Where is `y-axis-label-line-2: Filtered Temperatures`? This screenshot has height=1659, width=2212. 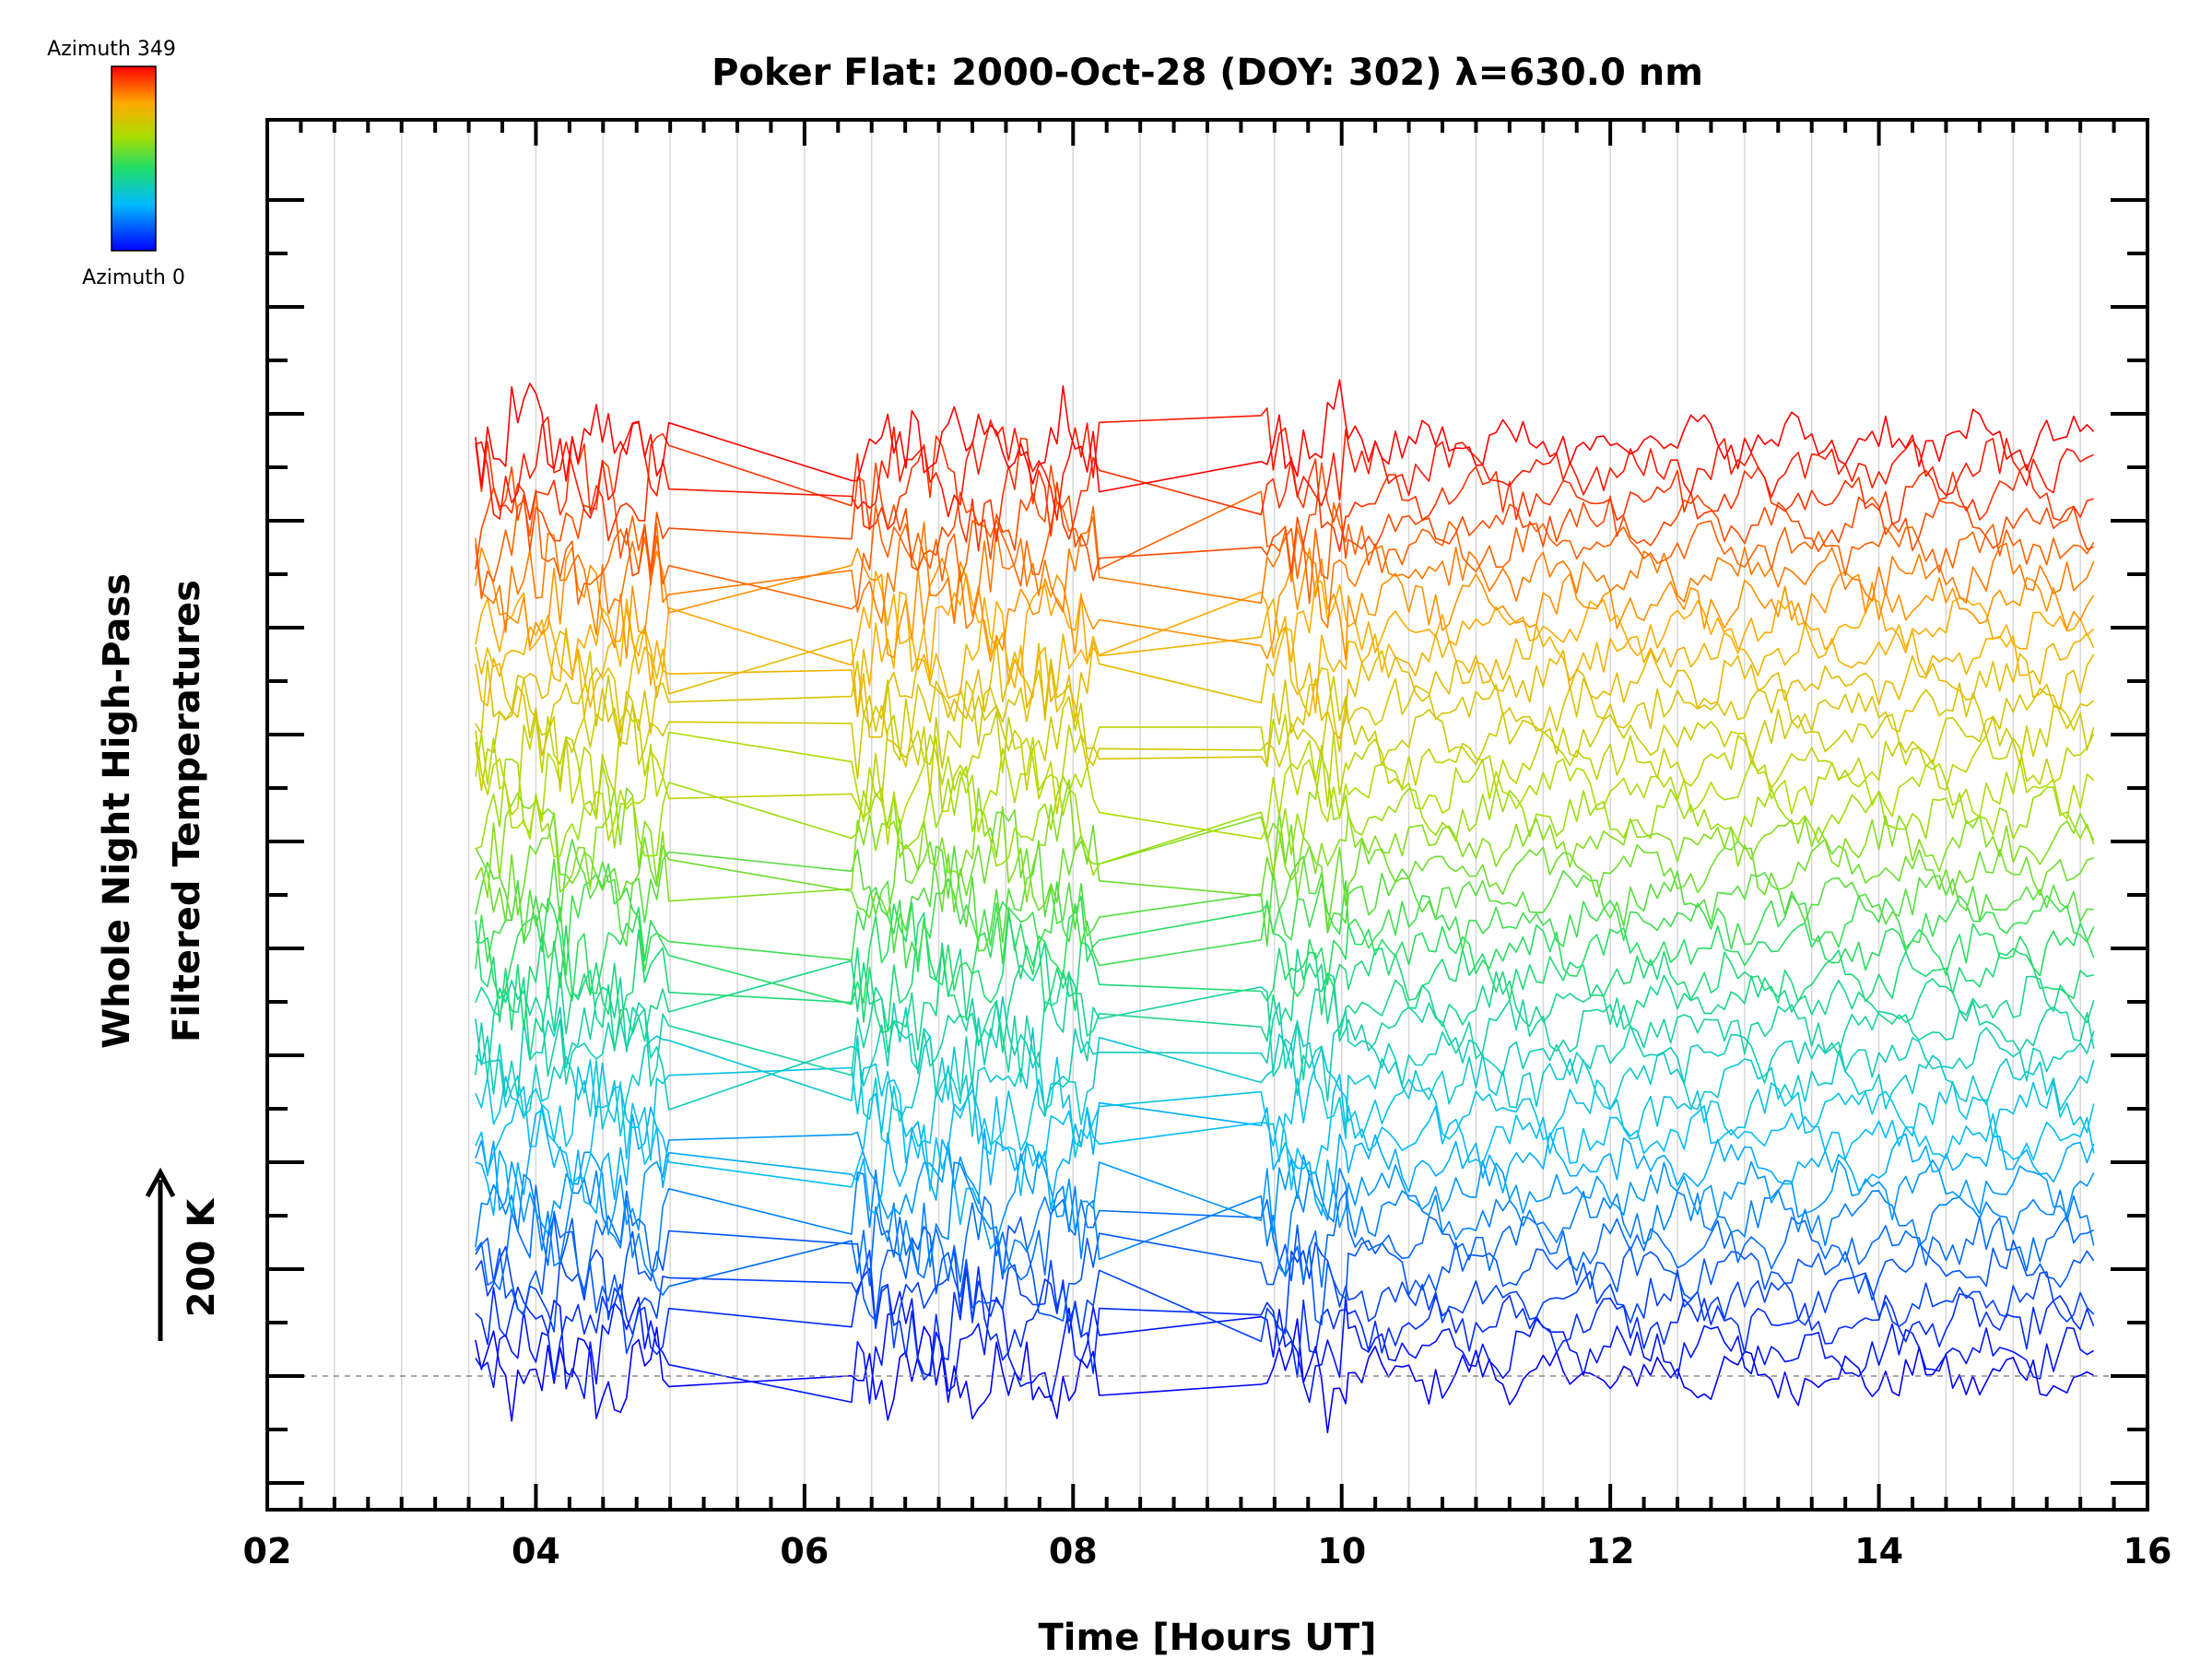
y-axis-label-line-2: Filtered Temperatures is located at coordinates (187, 811).